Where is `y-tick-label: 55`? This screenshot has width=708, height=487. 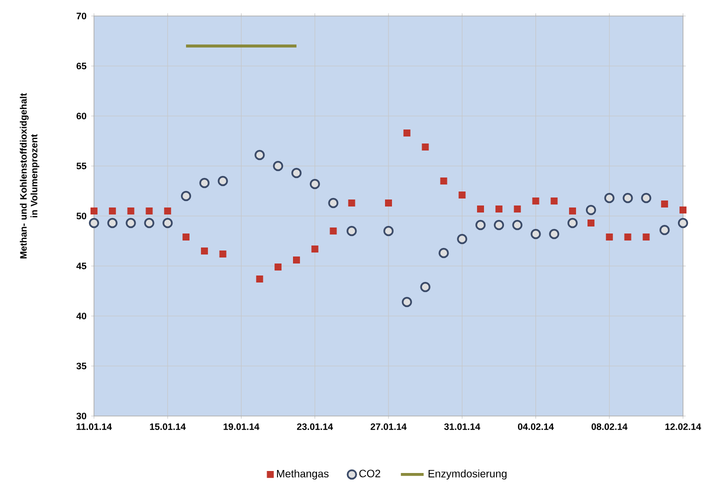 y-tick-label: 55 is located at coordinates (81, 166).